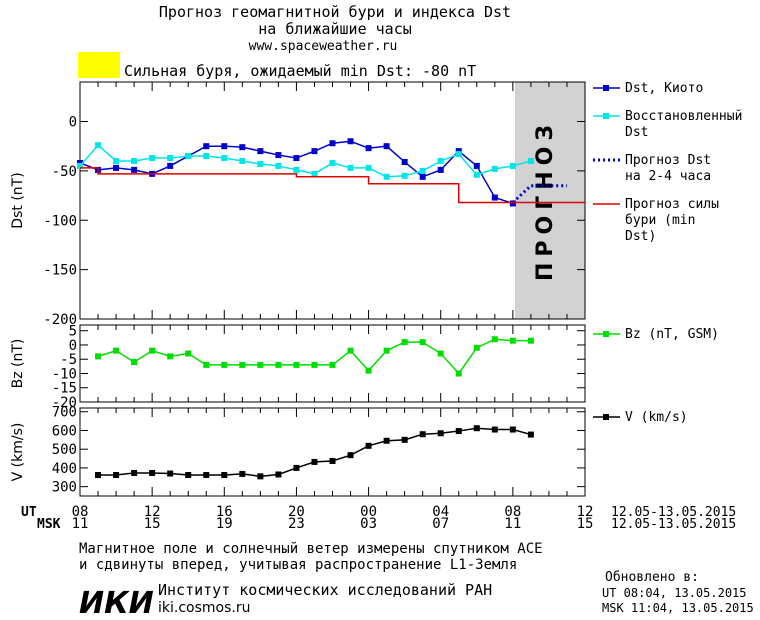 Image resolution: width=760 pixels, height=620 pixels. I want to click on forecast-band-label: ПРОГНОЗ, so click(545, 200).